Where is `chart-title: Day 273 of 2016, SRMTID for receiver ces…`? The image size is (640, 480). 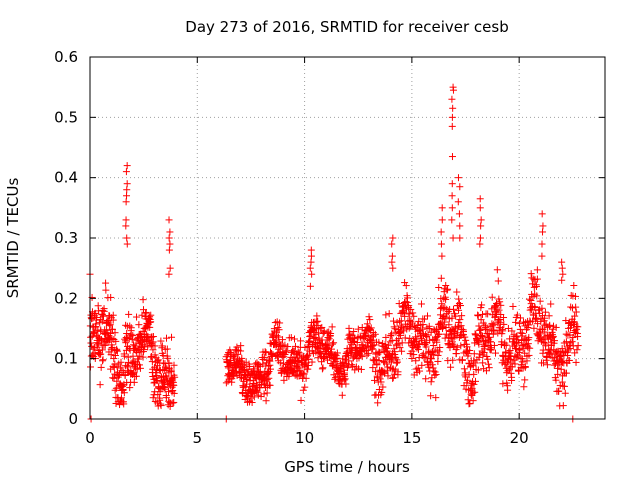
chart-title: Day 273 of 2016, SRMTID for receiver ces… is located at coordinates (346, 27).